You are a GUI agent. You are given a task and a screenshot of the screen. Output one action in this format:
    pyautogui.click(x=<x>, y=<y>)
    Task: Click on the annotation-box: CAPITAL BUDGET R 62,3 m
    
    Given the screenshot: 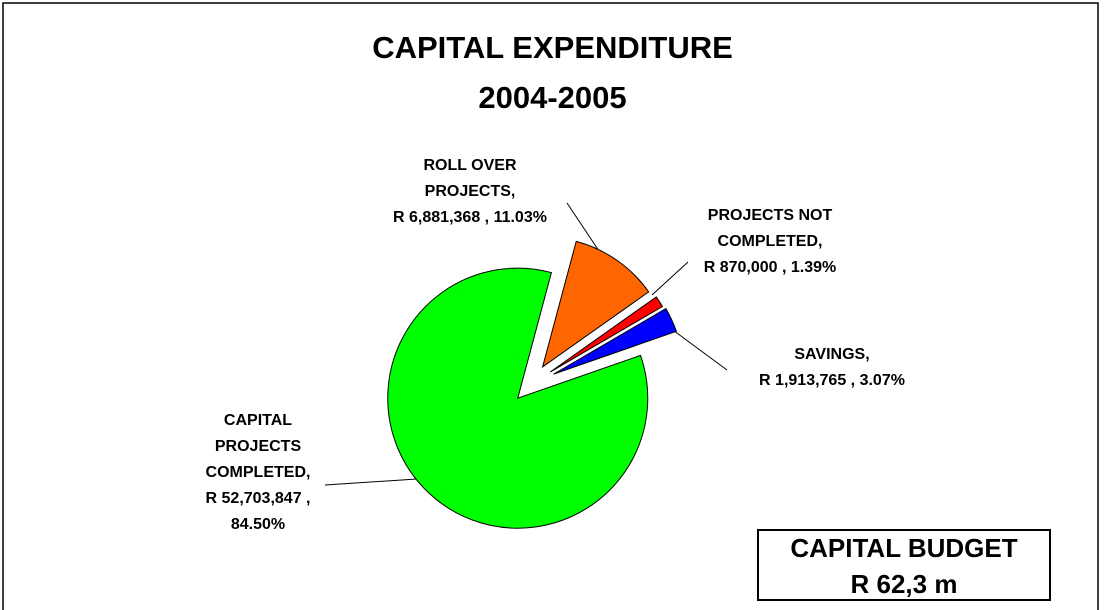 What is the action you would take?
    pyautogui.click(x=904, y=565)
    